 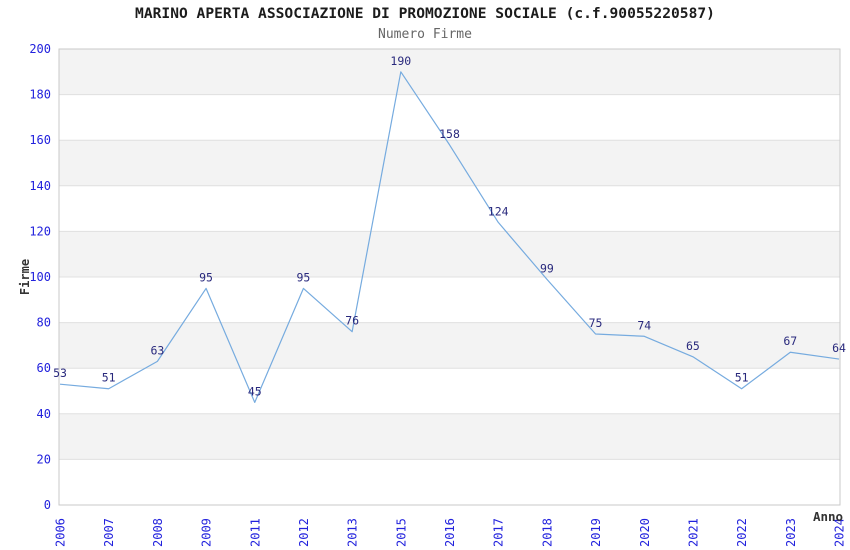 What do you see at coordinates (498, 211) in the screenshot?
I see `data-label: 124` at bounding box center [498, 211].